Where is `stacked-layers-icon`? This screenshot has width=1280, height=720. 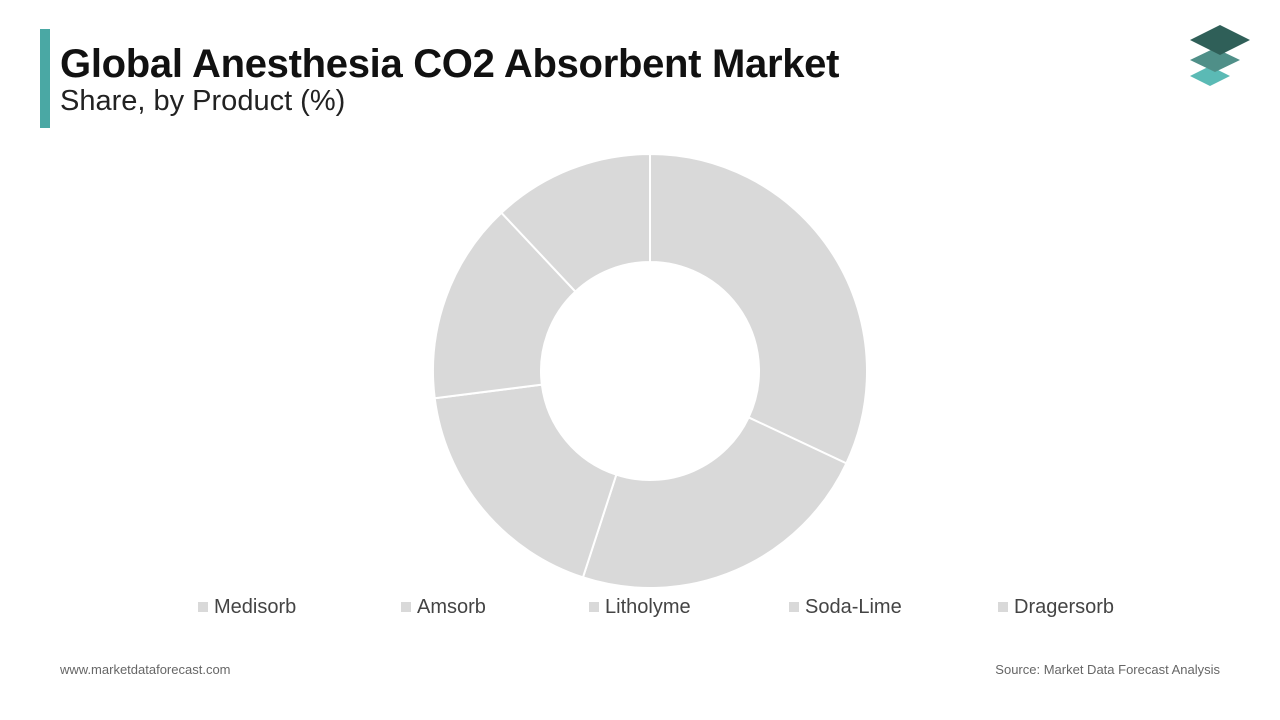 stacked-layers-icon is located at coordinates (1220, 55).